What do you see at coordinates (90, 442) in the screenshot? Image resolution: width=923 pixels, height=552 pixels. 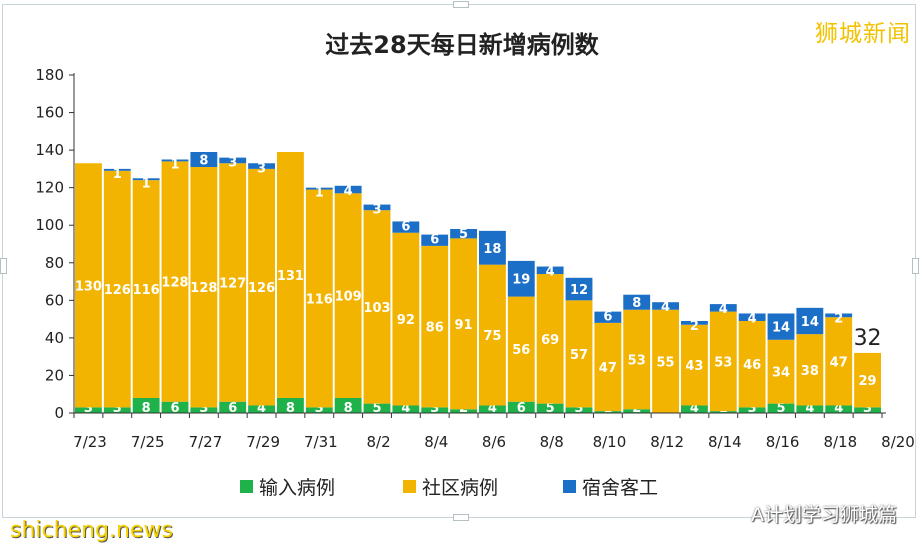 I see `x-tick-label: 7/23` at bounding box center [90, 442].